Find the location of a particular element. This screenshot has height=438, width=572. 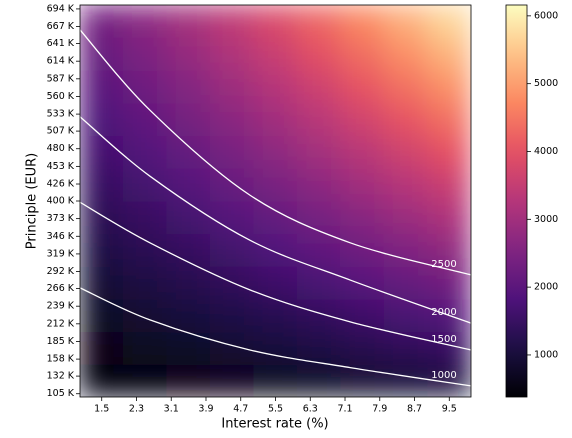

colorbar-tick-label: 6000 is located at coordinates (546, 15).